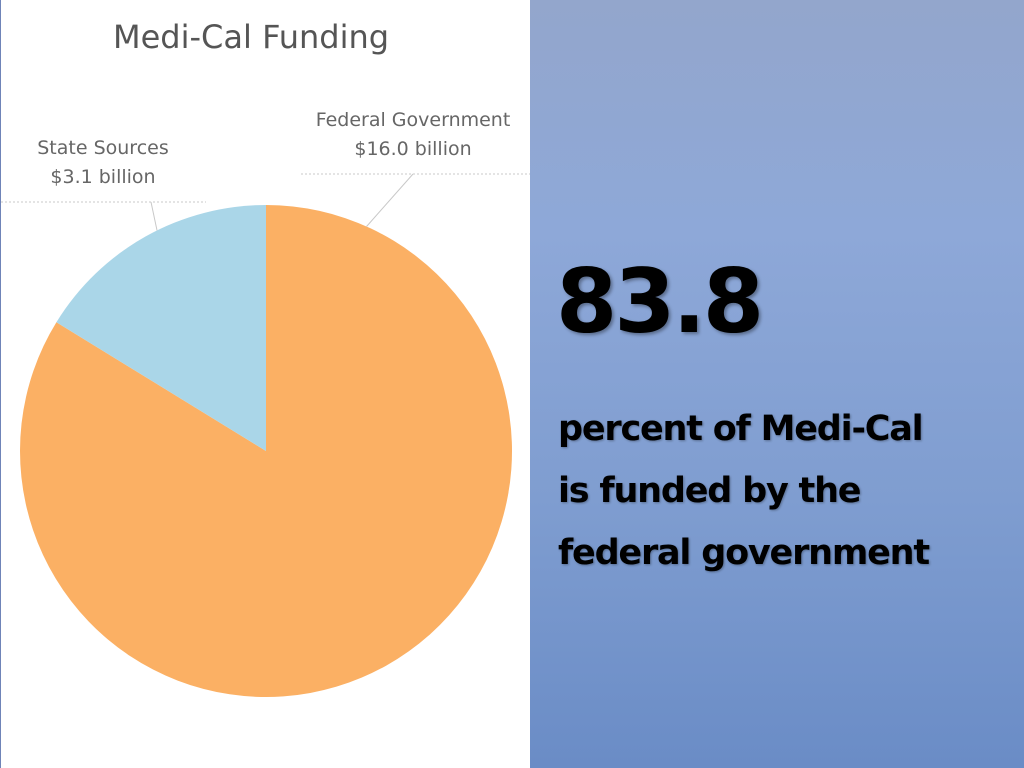  What do you see at coordinates (741, 429) in the screenshot?
I see `stat-line: percent of Medi-Cal` at bounding box center [741, 429].